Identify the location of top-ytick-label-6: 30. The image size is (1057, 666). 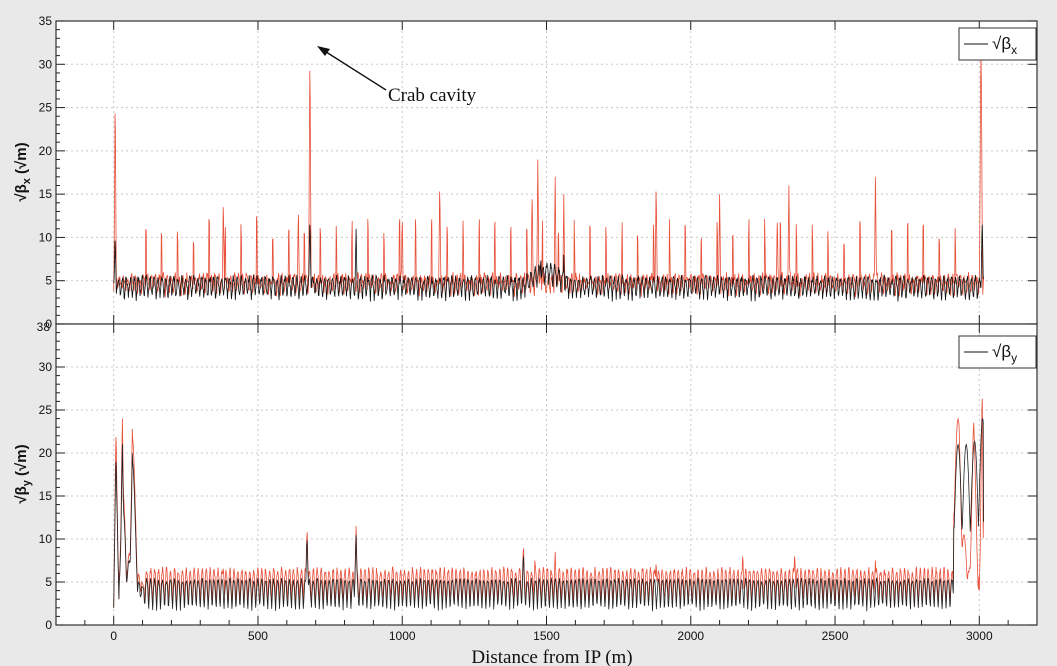
(46, 64).